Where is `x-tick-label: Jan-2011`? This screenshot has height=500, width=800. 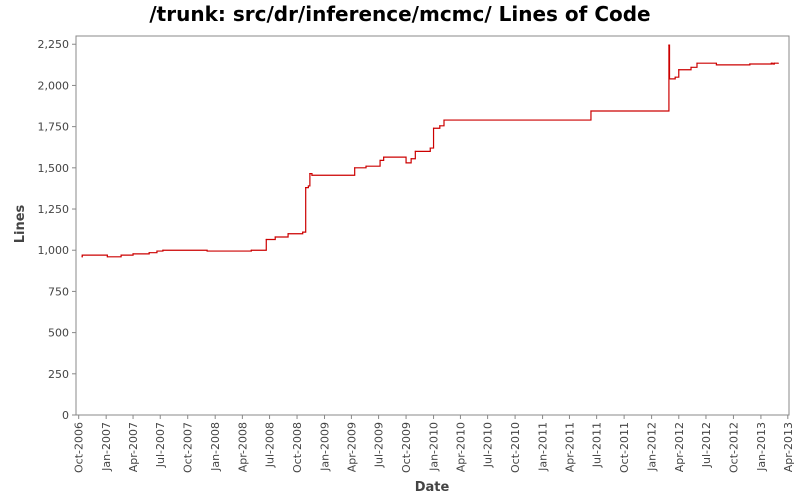
x-tick-label: Jan-2011 is located at coordinates (543, 447).